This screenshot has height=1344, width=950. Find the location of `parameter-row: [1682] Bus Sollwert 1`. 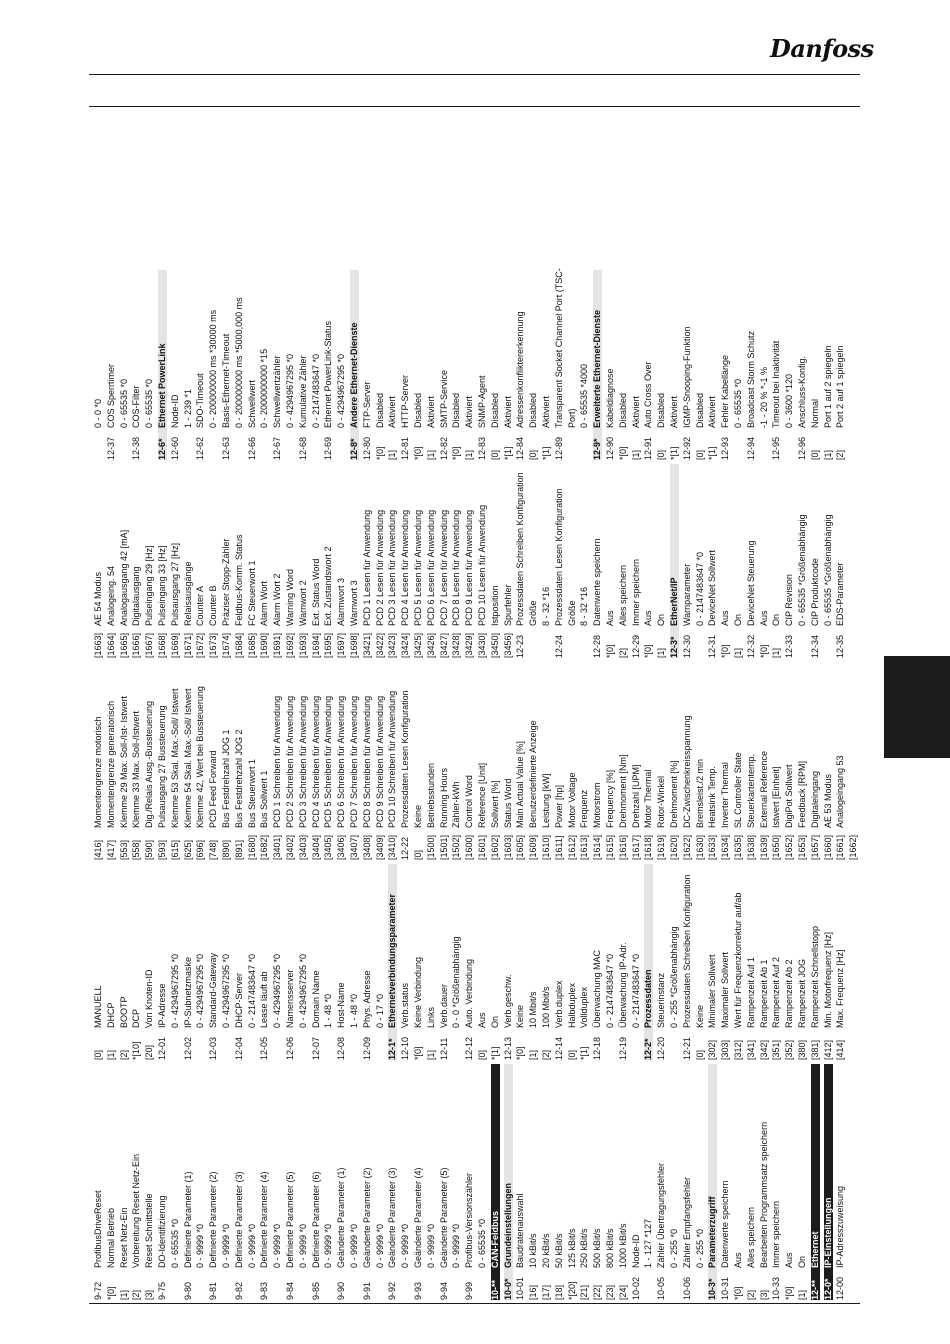

parameter-row: [1682] Bus Sollwert 1 is located at coordinates (264, 761).